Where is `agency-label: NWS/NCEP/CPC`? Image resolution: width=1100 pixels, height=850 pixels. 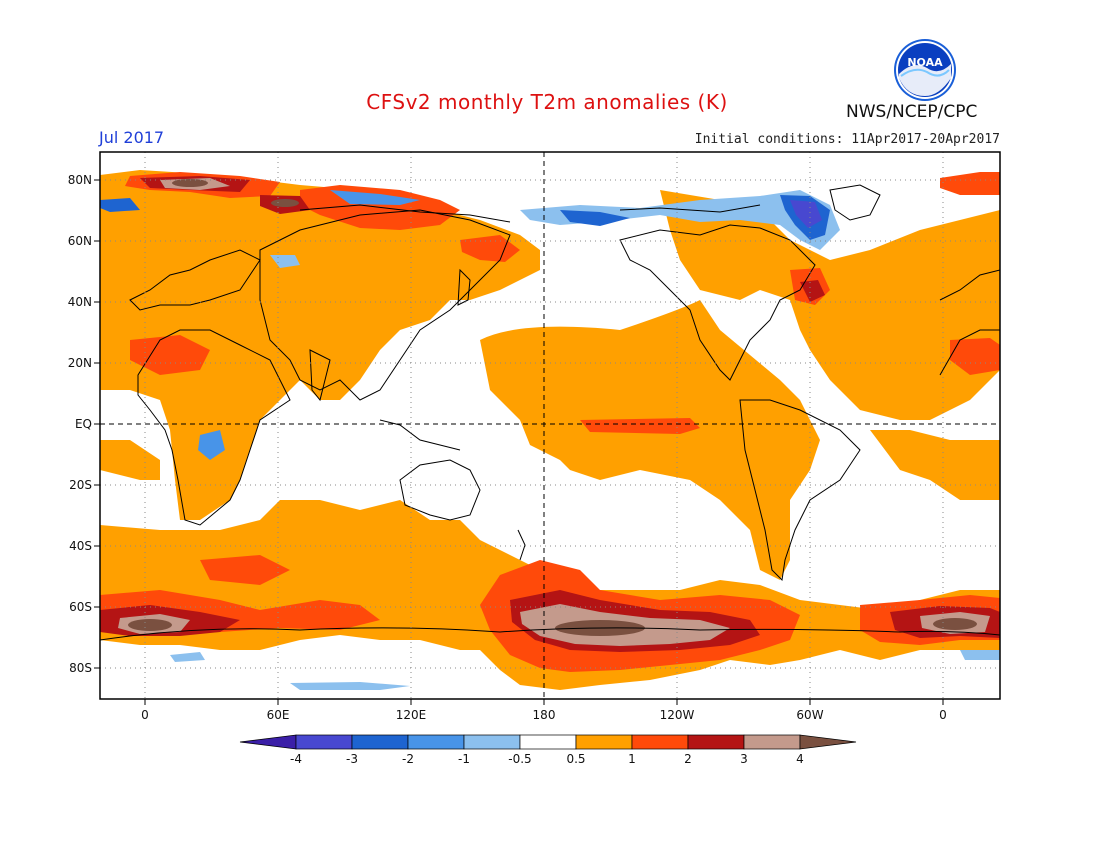 agency-label: NWS/NCEP/CPC is located at coordinates (912, 112).